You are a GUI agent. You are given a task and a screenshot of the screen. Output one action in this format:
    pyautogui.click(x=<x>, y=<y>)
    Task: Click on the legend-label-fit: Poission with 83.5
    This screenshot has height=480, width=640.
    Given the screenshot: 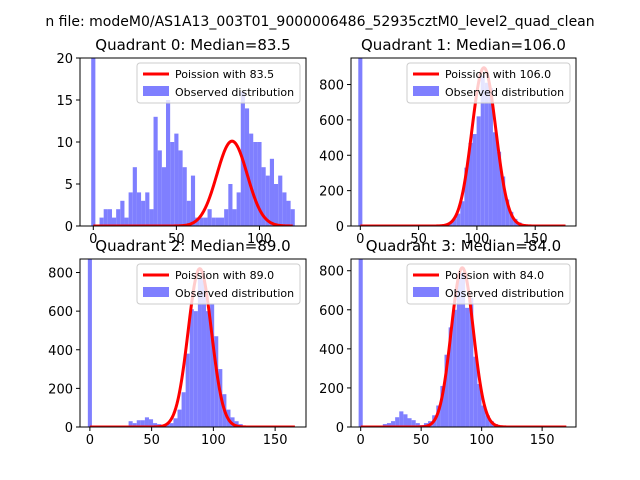 What is the action you would take?
    pyautogui.click(x=224, y=74)
    